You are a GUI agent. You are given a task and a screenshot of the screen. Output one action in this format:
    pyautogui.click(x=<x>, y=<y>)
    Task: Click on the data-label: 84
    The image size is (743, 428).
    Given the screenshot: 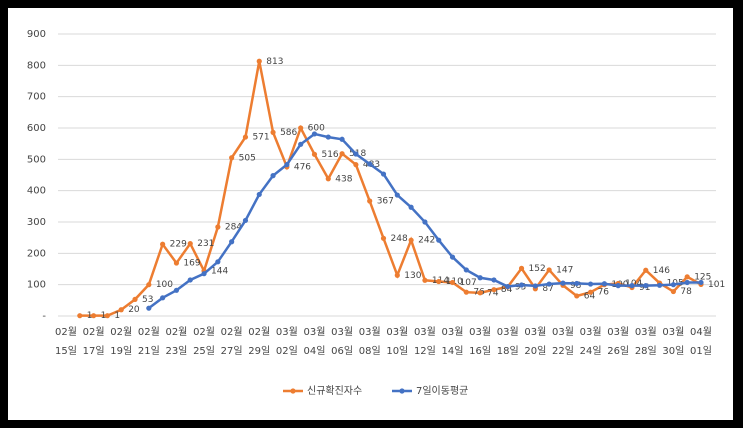 What is the action you would take?
    pyautogui.click(x=507, y=290)
    